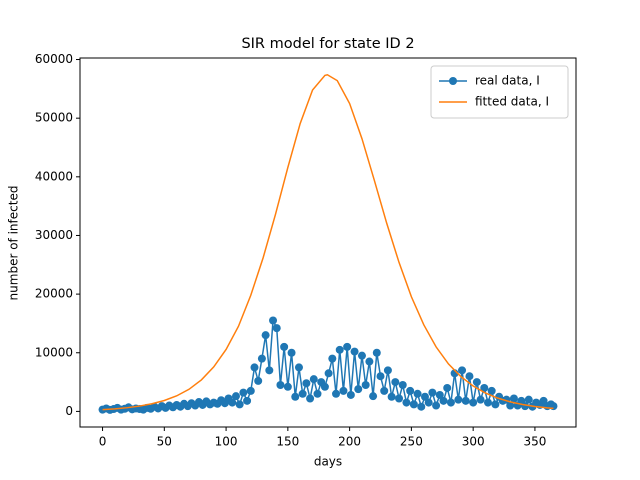  Describe the element at coordinates (453, 81) in the screenshot. I see `legend-marker` at that location.